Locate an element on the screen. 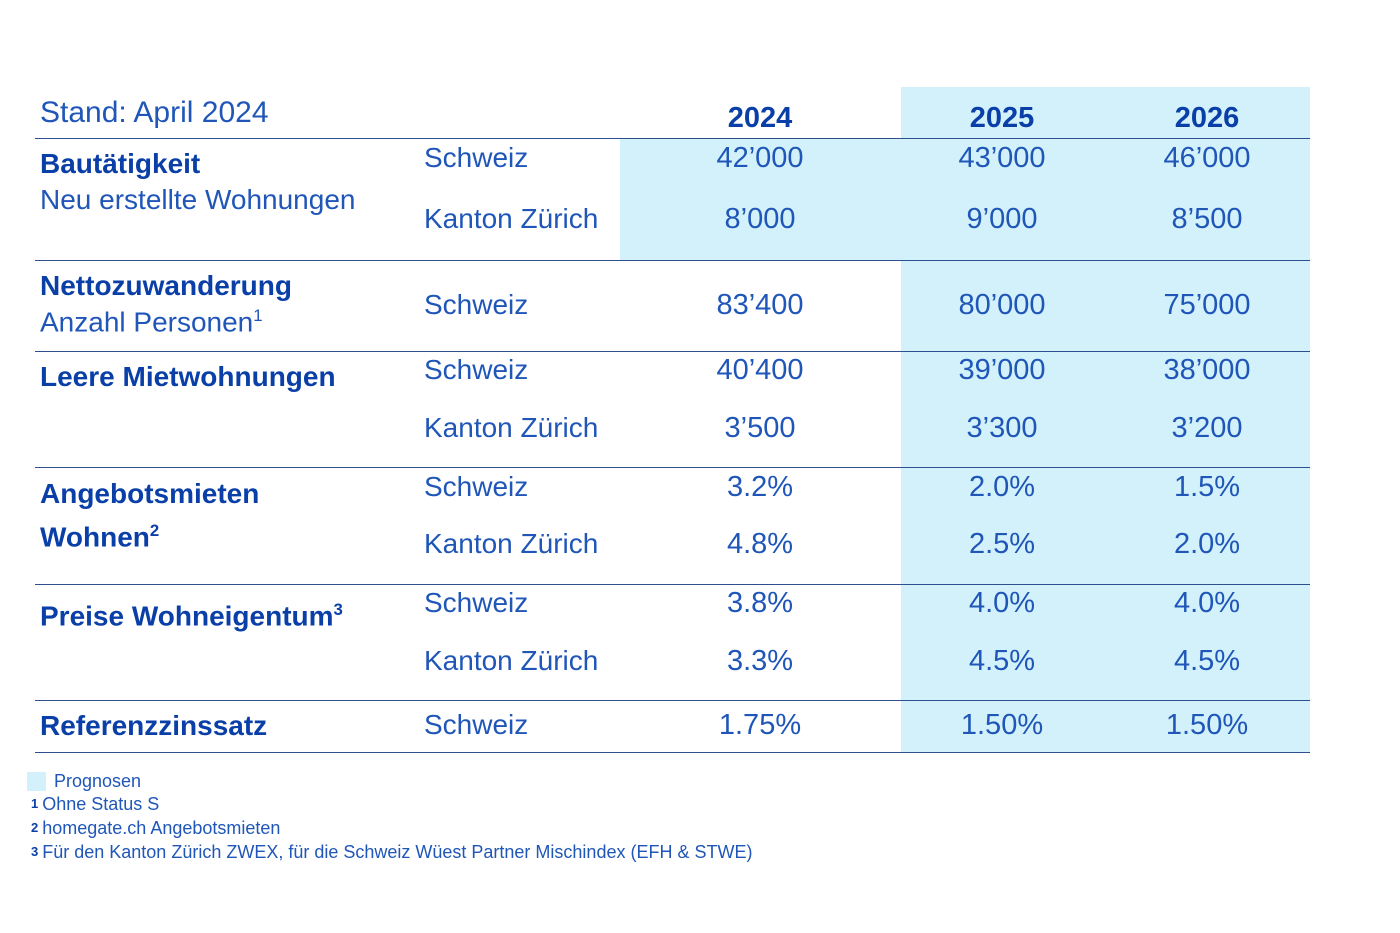 This screenshot has height=933, width=1400. value-cell: 3.8% is located at coordinates (760, 603).